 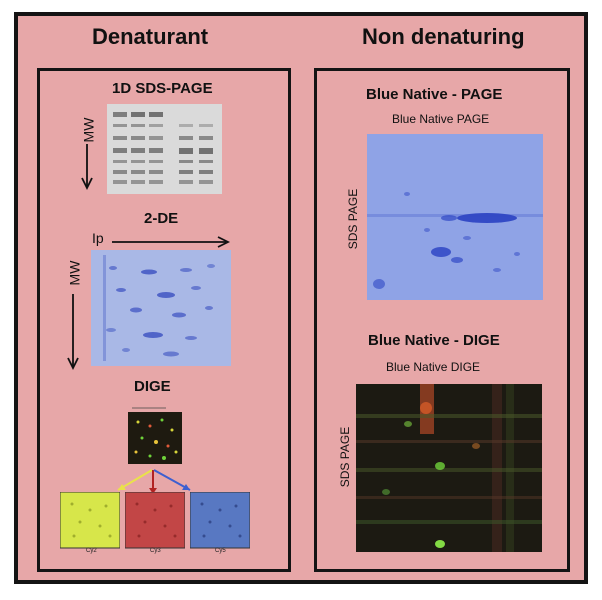 I want to click on ip-arrow-icon, so click(x=171, y=242).